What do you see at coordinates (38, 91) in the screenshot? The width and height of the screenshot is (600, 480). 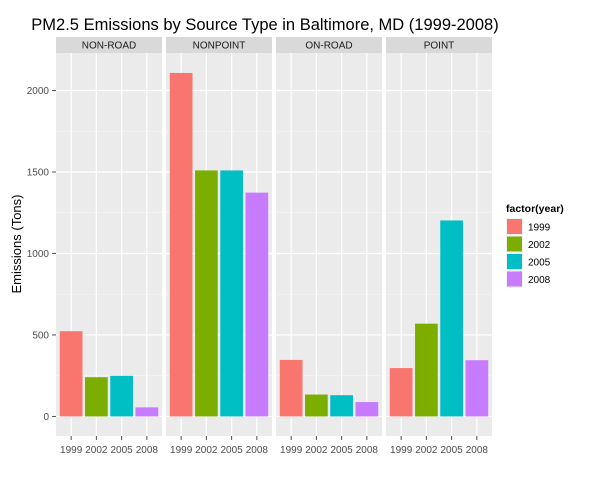 I see `y-tick-label: 2000` at bounding box center [38, 91].